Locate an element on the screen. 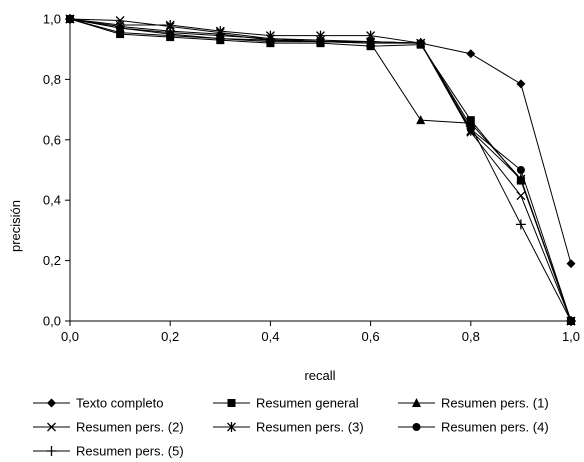 The image size is (584, 462). legend-item: Resumen general is located at coordinates (286, 403).